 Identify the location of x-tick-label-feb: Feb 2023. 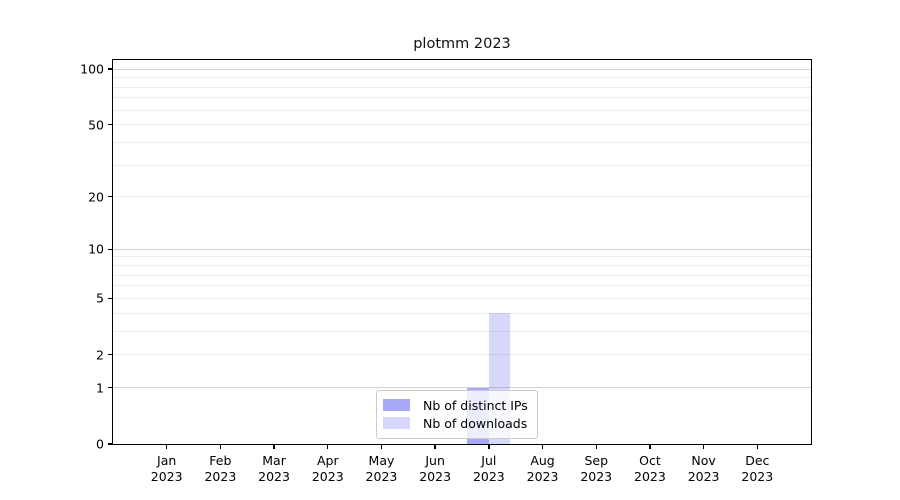
(220, 468).